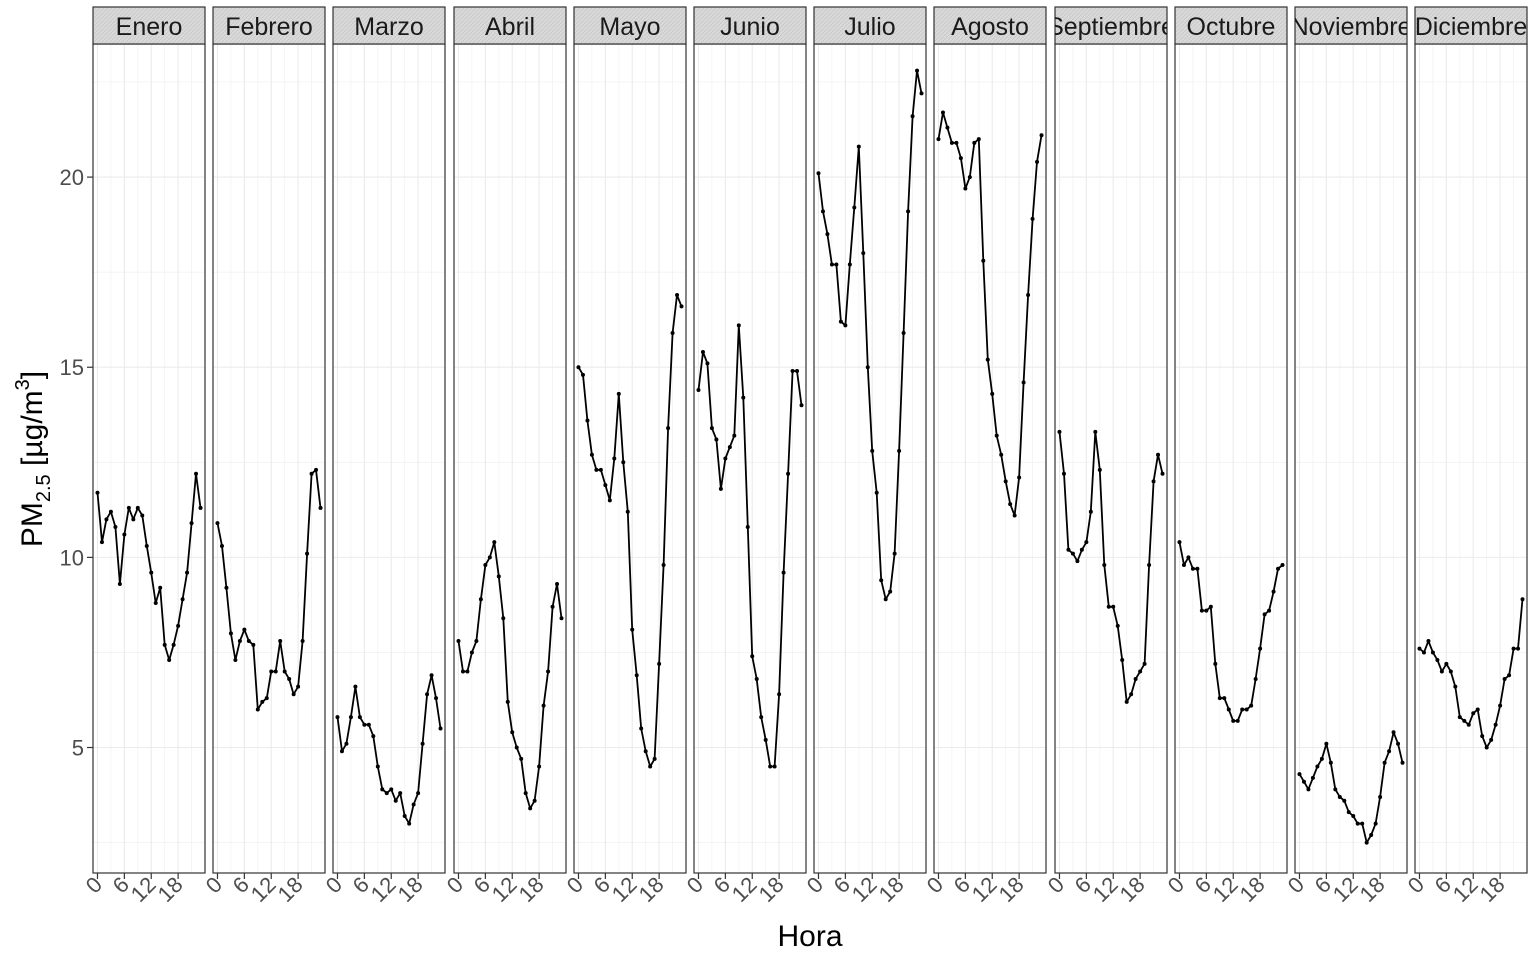 The height and width of the screenshot is (965, 1536). Describe the element at coordinates (149, 27) in the screenshot. I see `facet-strip-label: Enero` at that location.